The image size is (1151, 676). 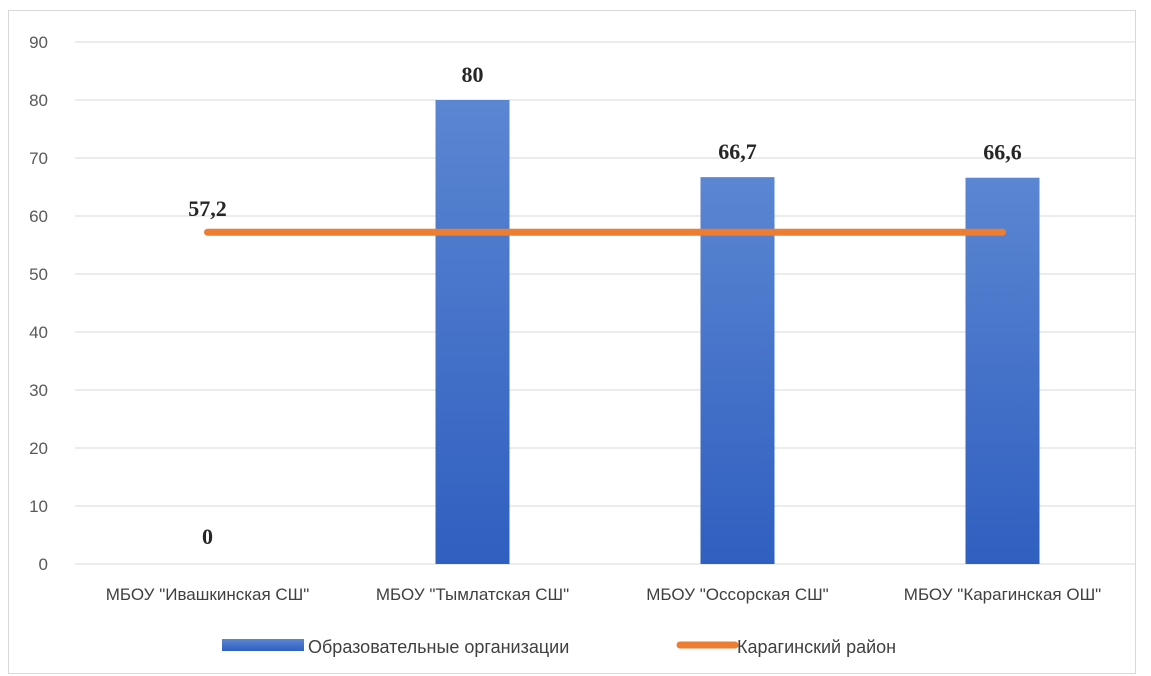 What do you see at coordinates (38, 332) in the screenshot?
I see `y-tick-label: 40` at bounding box center [38, 332].